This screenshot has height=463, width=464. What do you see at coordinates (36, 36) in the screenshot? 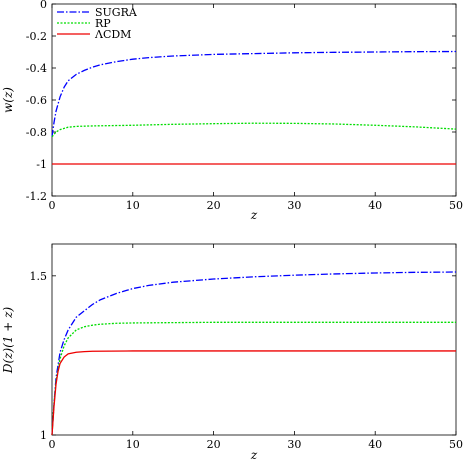
I see `y-tick-label: -0.2` at bounding box center [36, 36].